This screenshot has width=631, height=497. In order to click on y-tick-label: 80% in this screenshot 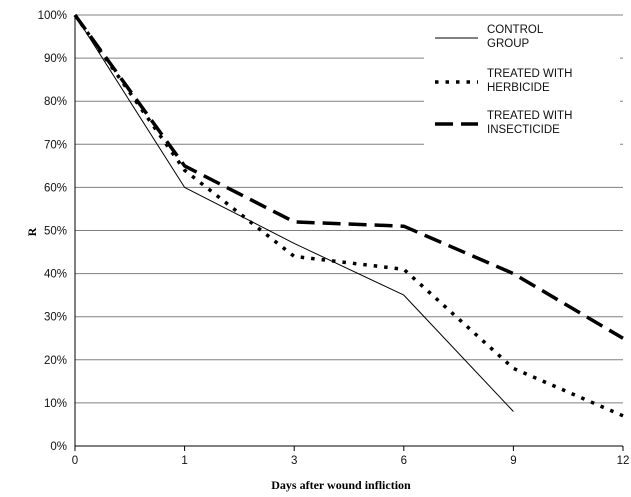, I will do `click(55, 102)`.